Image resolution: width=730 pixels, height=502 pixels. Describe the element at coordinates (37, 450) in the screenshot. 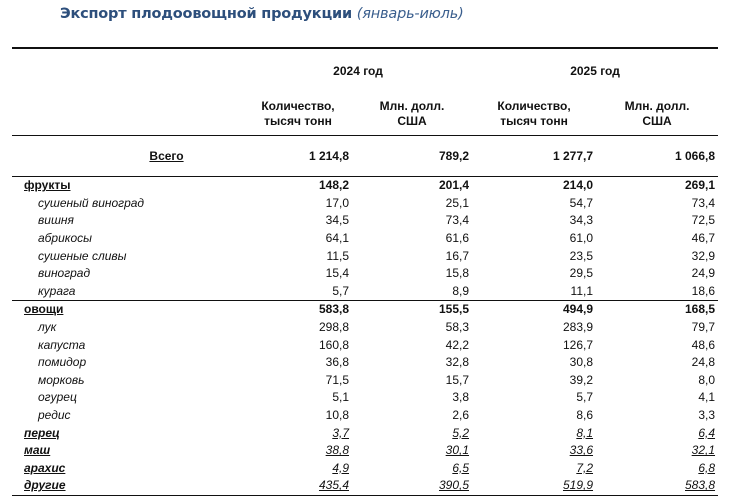

I see `row-label: маш` at that location.